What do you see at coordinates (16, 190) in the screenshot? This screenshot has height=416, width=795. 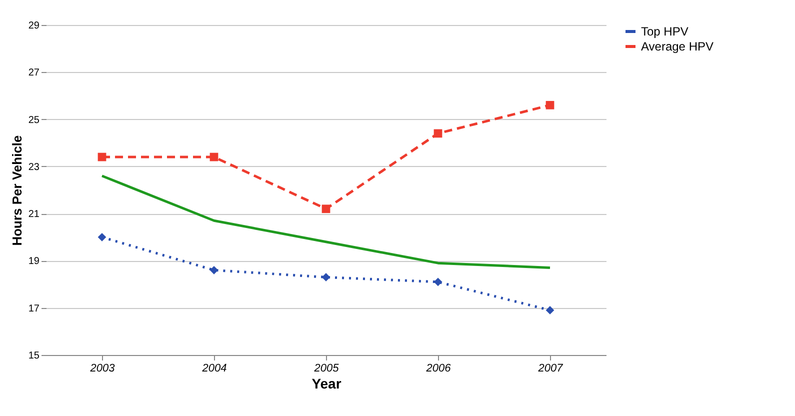 I see `y-axis-title: Hours Per Vehicle` at bounding box center [16, 190].